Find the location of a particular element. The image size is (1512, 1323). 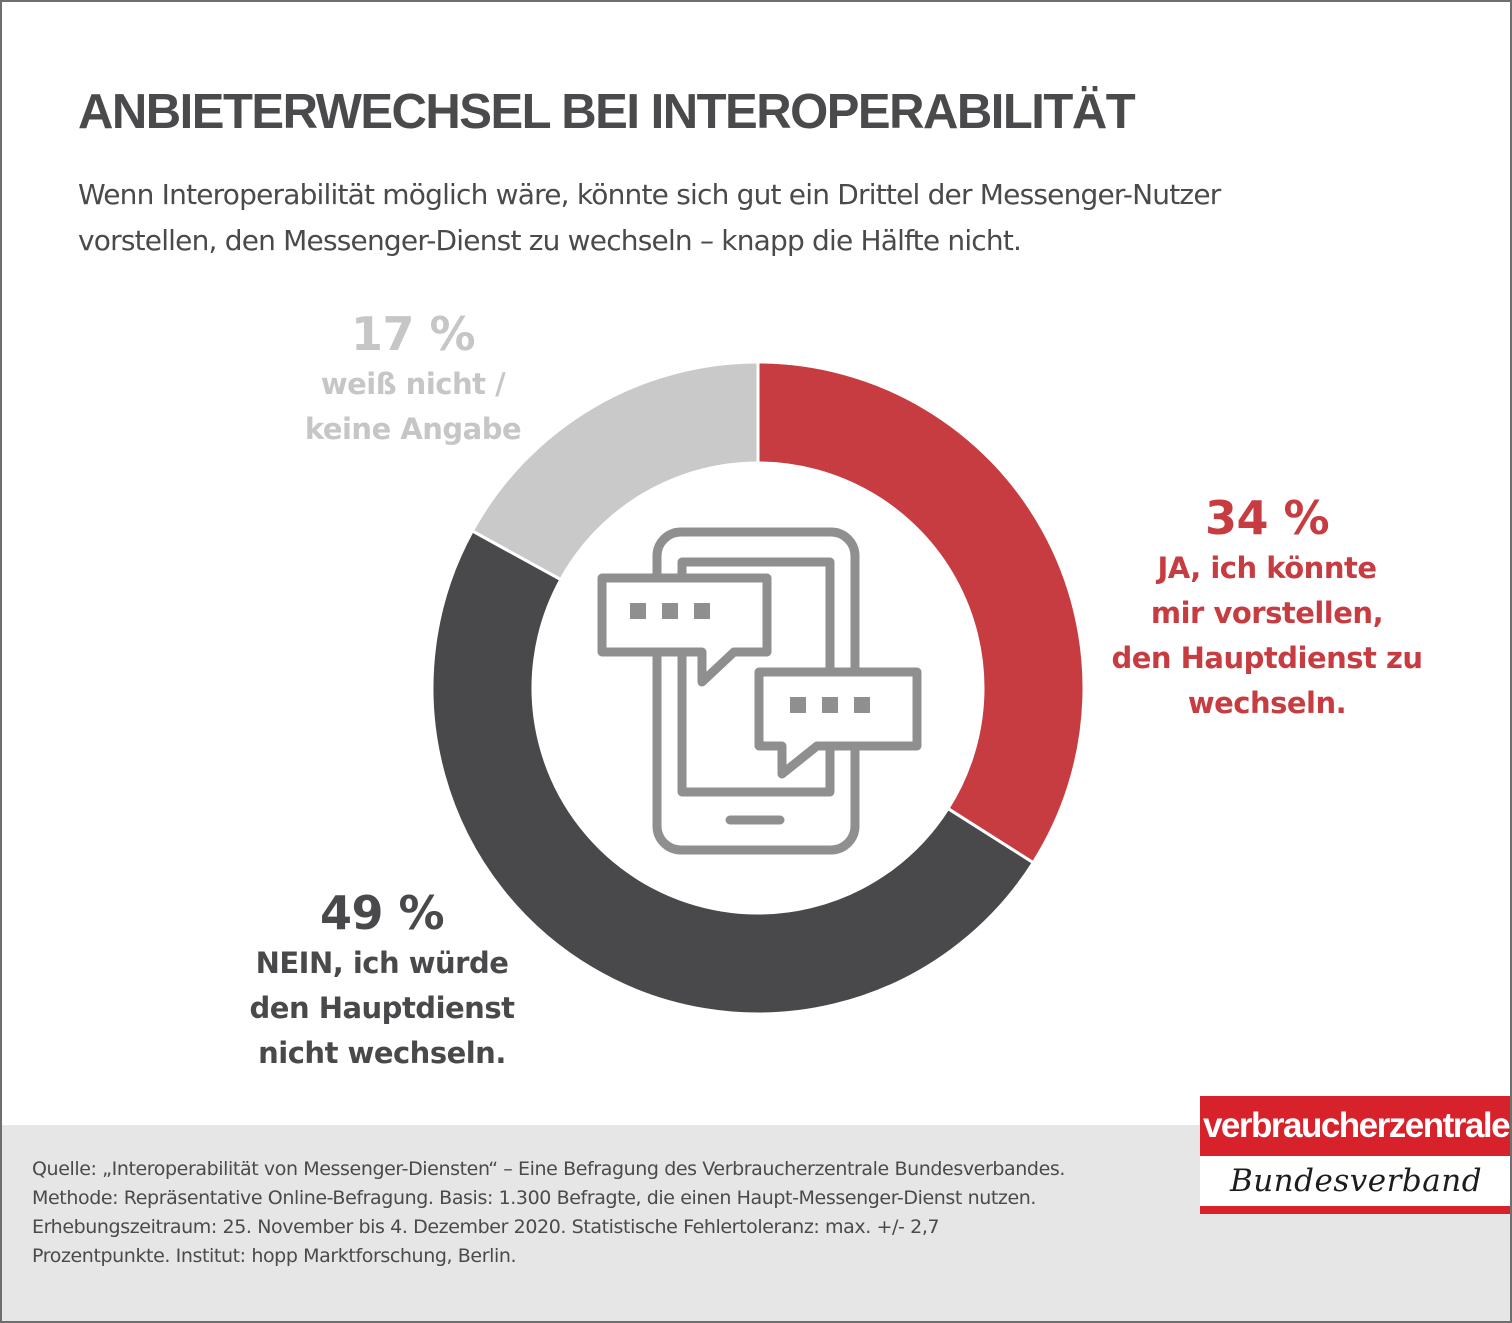

slice-value-label: 17 % is located at coordinates (413, 334).